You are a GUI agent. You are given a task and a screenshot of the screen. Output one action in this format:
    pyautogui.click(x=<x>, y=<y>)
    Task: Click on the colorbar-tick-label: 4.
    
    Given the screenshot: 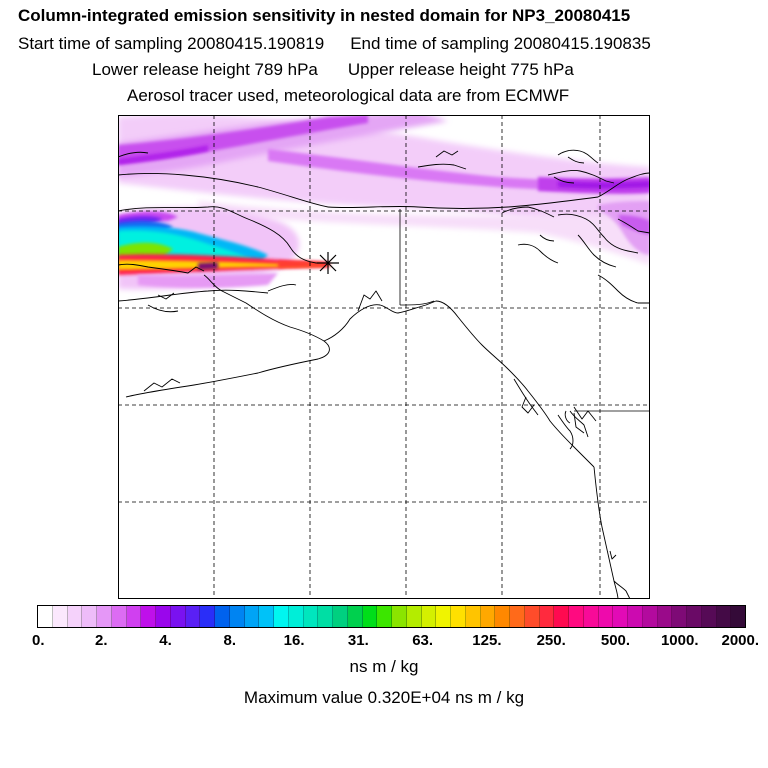 What is the action you would take?
    pyautogui.click(x=165, y=640)
    